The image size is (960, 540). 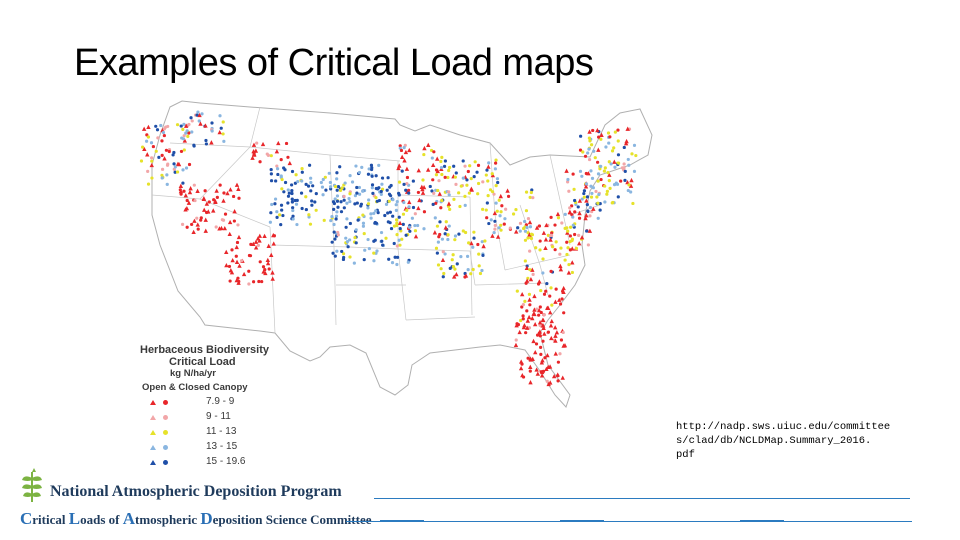 What do you see at coordinates (235, 448) in the screenshot?
I see `legend-item: 13 - 15` at bounding box center [235, 448].